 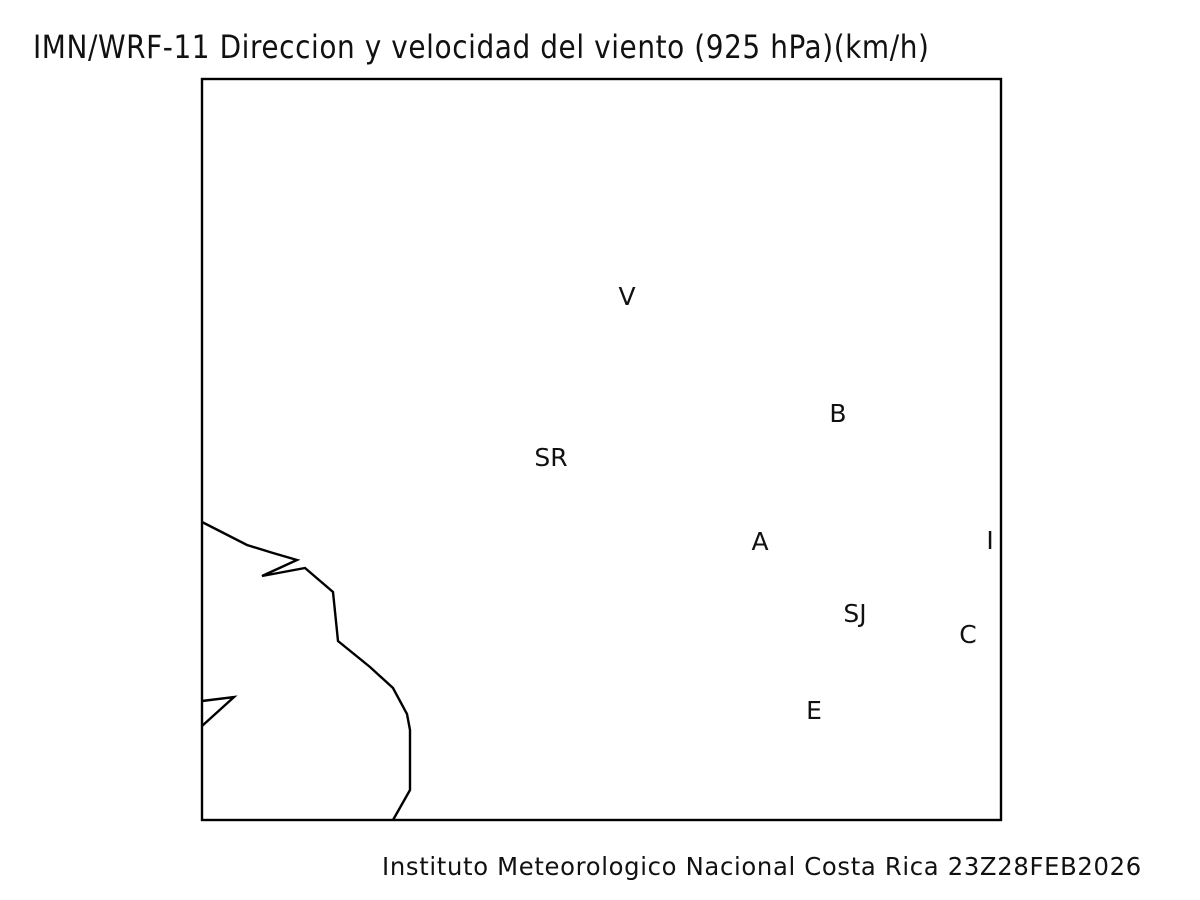 I want to click on station-label-c: C, so click(x=967, y=634).